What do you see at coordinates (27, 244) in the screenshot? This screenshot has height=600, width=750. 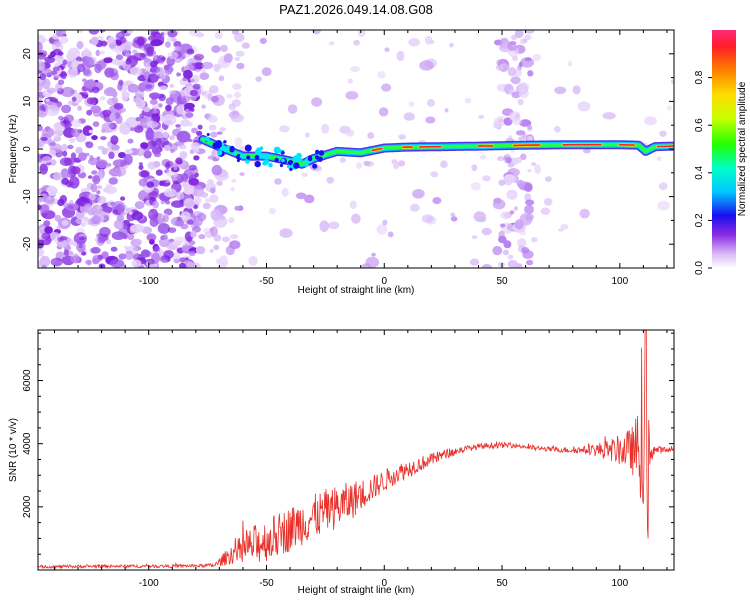 I see `y-tick-label: -20` at bounding box center [27, 244].